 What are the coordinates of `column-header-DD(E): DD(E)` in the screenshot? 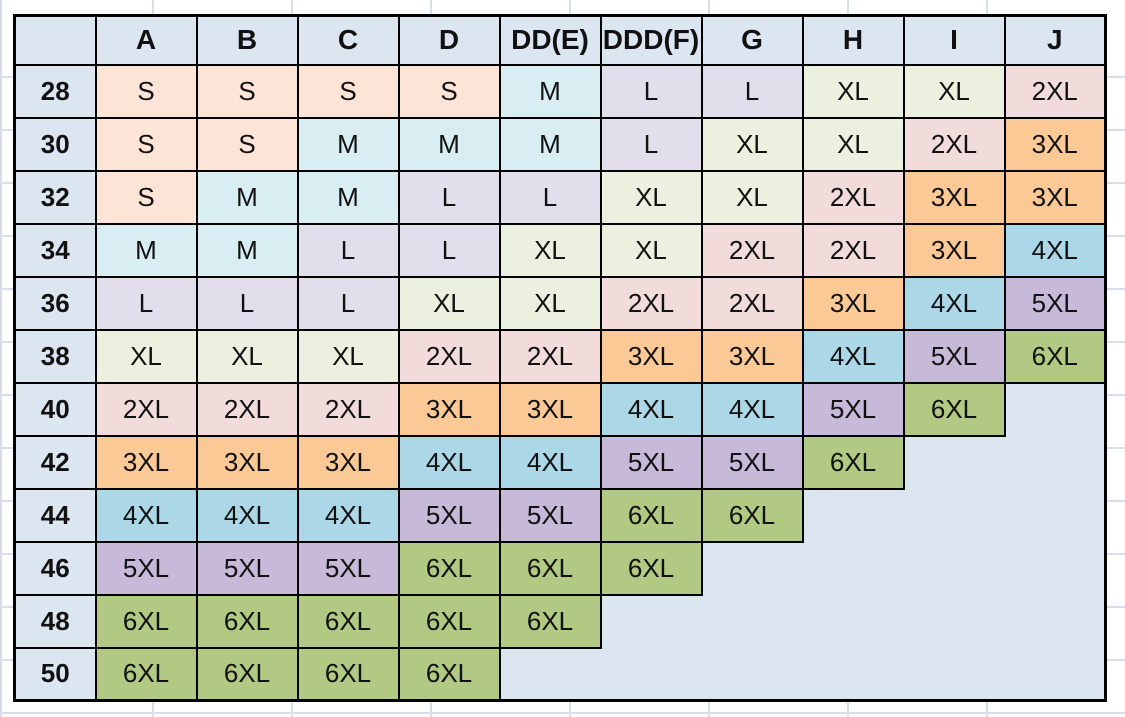 It's located at (550, 40).